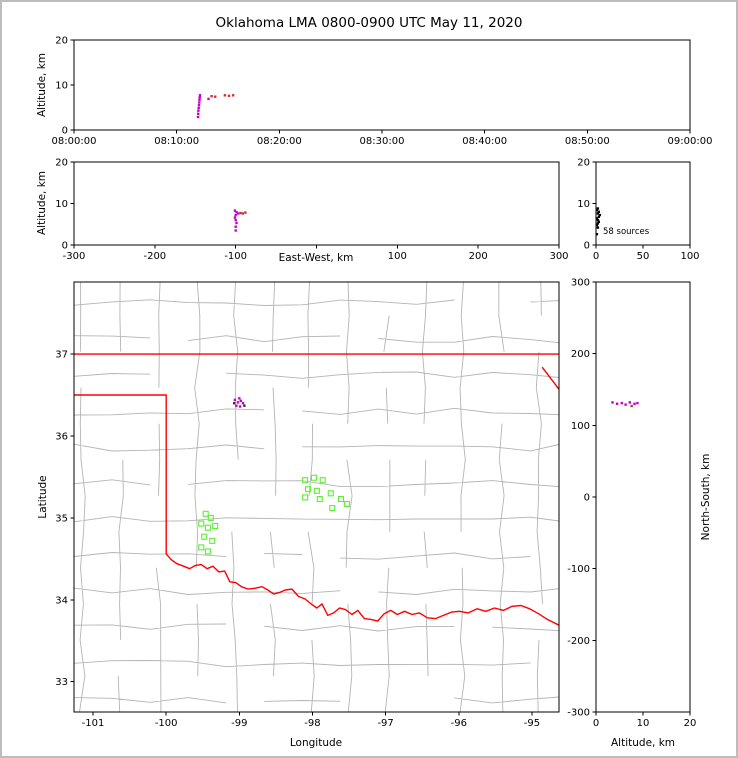 The image size is (738, 758). Describe the element at coordinates (176, 141) in the screenshot. I see `x-tick-label: 08:10:00` at that location.